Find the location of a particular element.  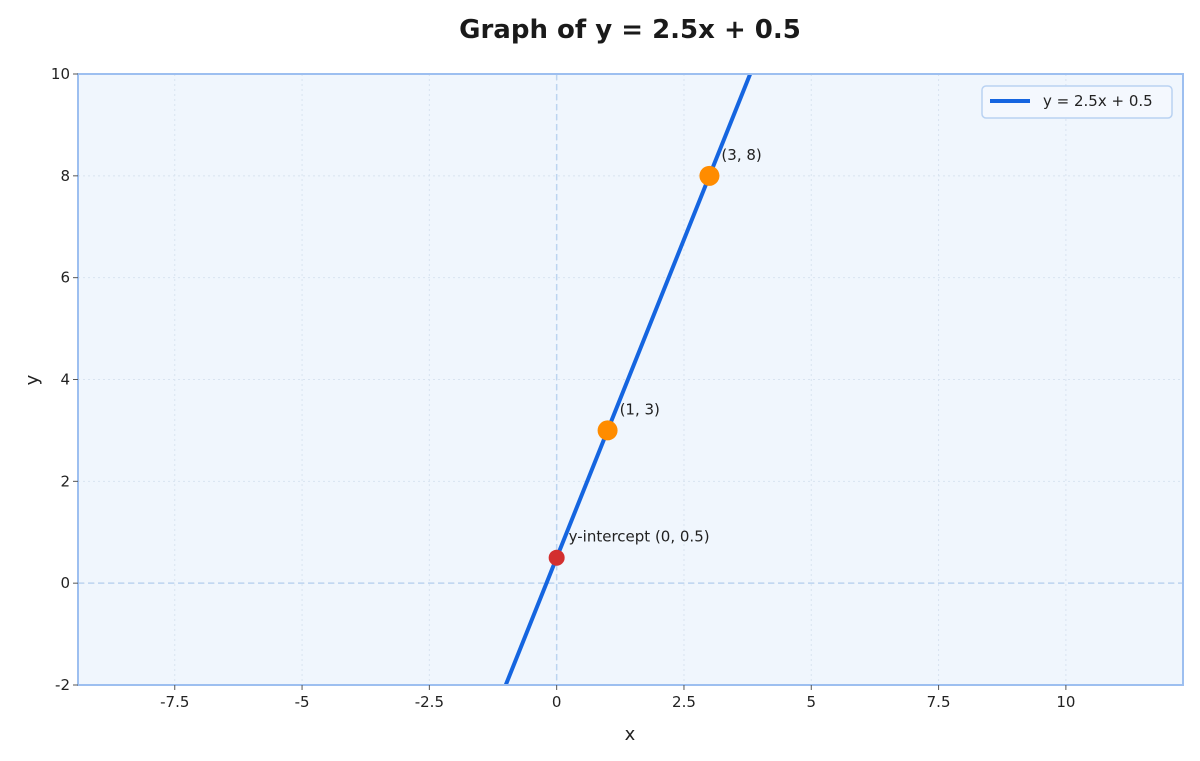

y-axis-ticks: -2 0 2 4 6 8 10 is located at coordinates (64, 379).